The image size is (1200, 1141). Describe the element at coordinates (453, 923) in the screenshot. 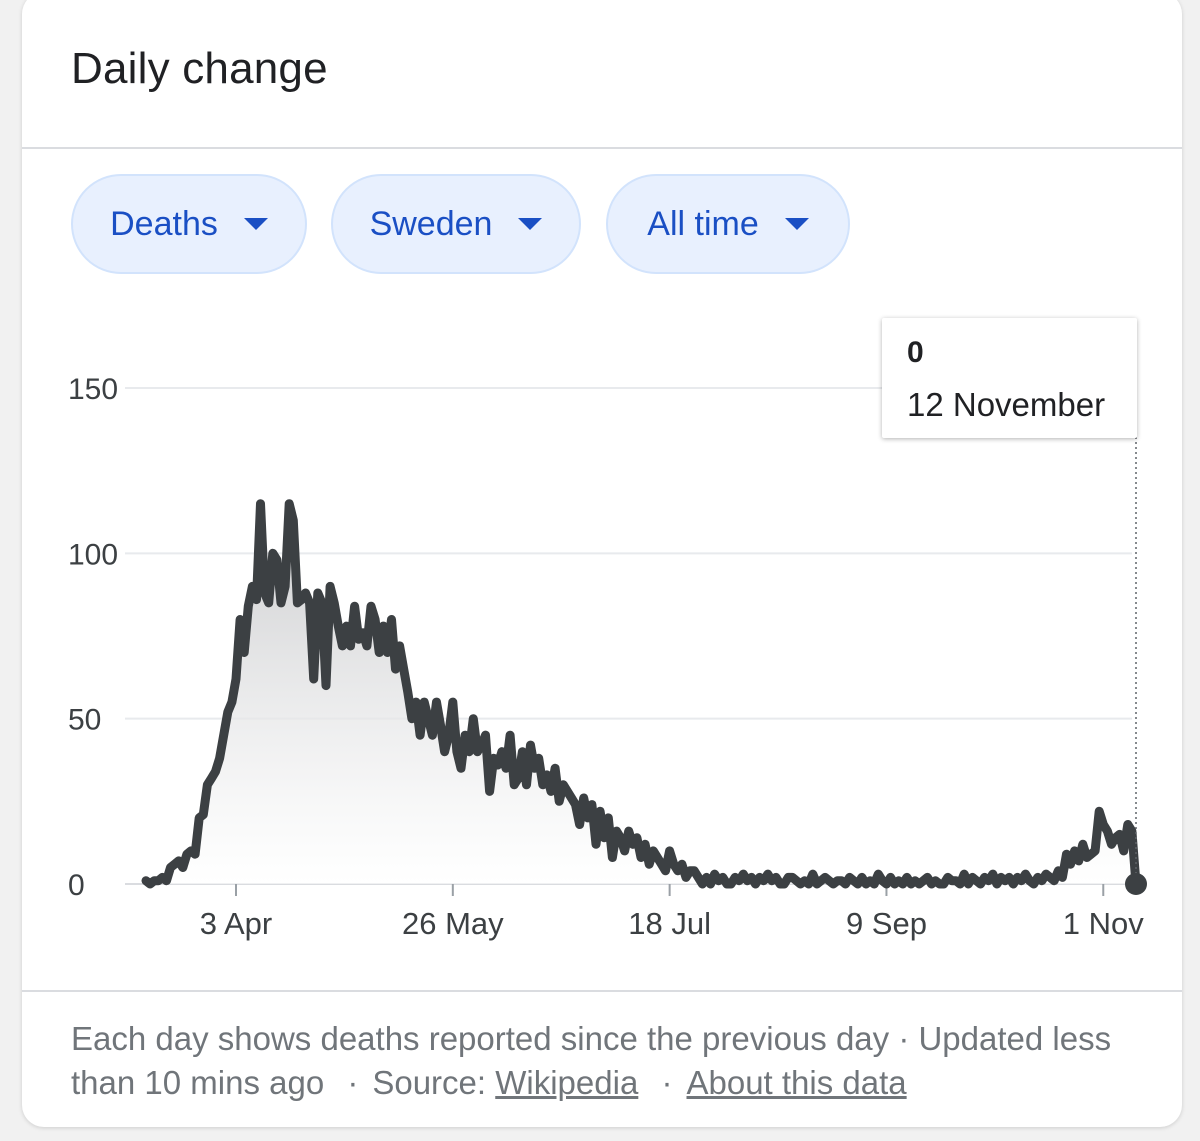

I see `x-tick-label: 26 May` at that location.